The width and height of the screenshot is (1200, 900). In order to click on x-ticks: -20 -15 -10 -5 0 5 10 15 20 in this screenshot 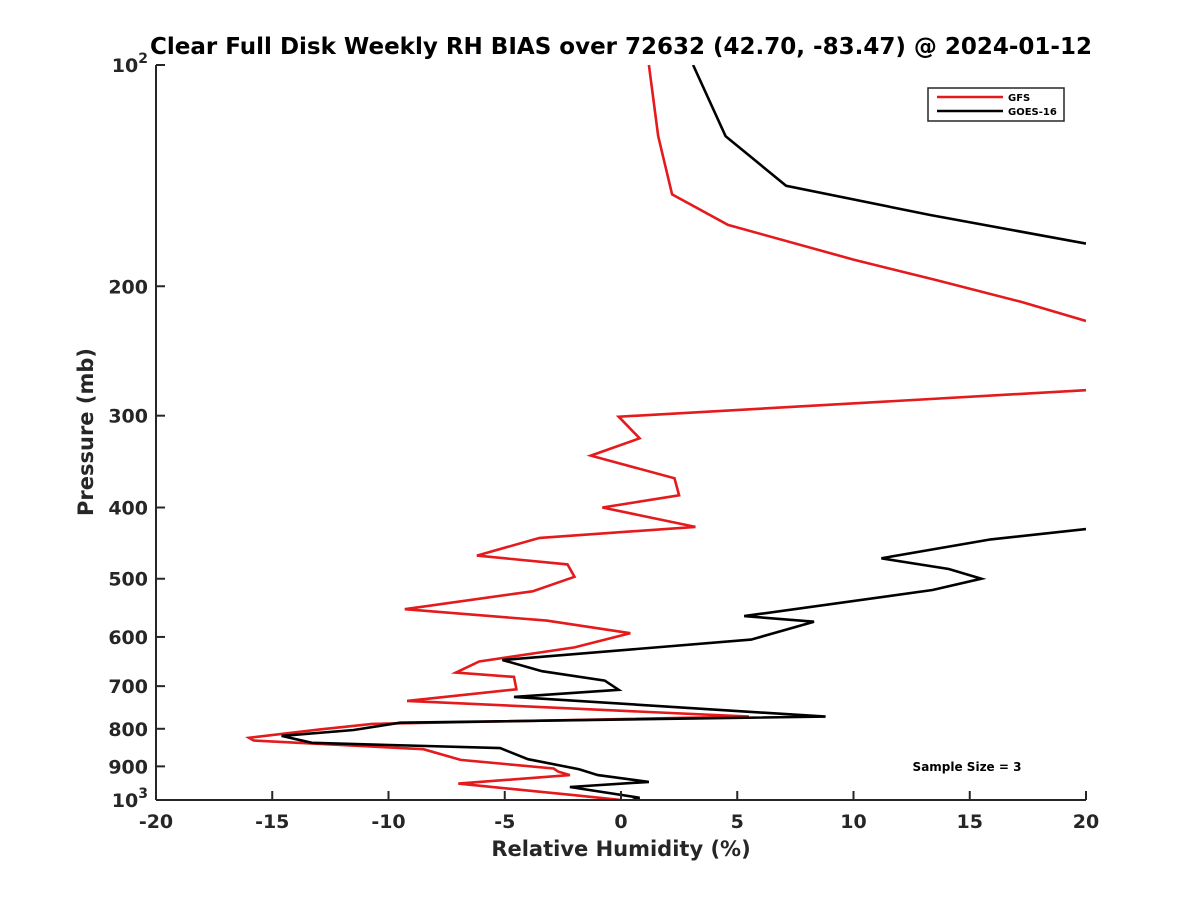, I will do `click(619, 812)`.